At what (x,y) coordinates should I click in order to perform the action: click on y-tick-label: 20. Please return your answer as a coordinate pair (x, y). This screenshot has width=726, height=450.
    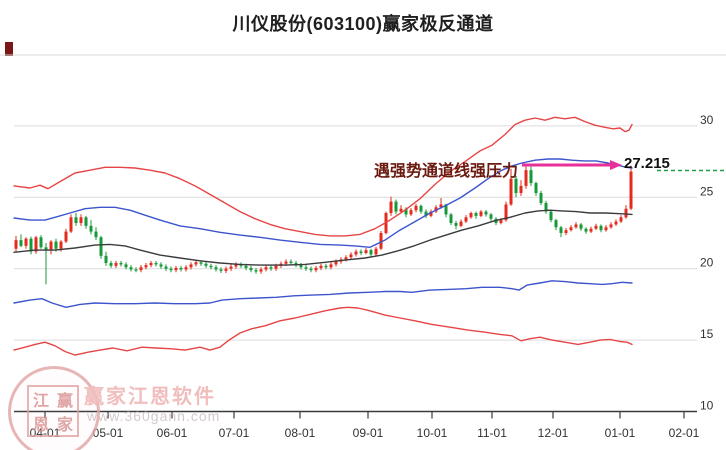
    Looking at the image, I should click on (707, 263).